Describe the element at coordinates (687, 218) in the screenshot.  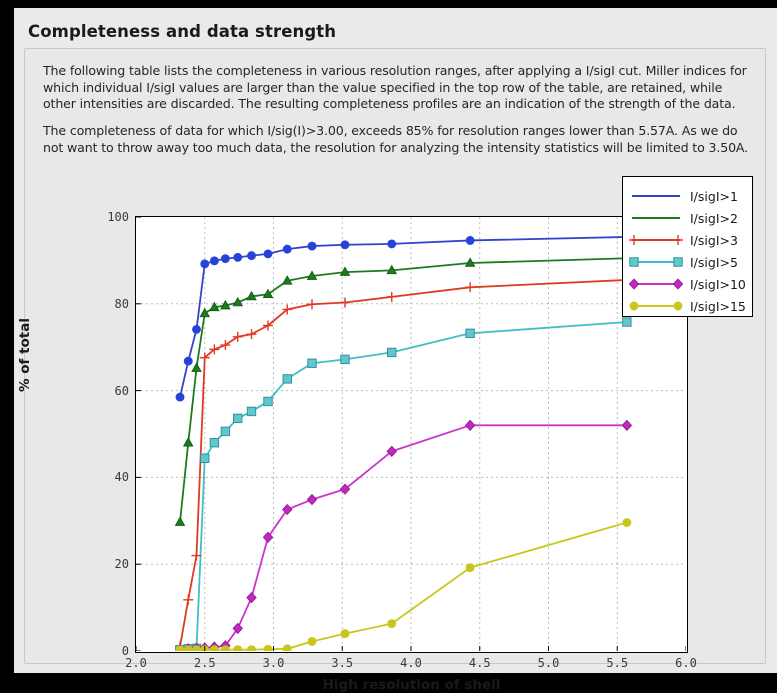
I see `legend-item: I/sigI>2` at that location.